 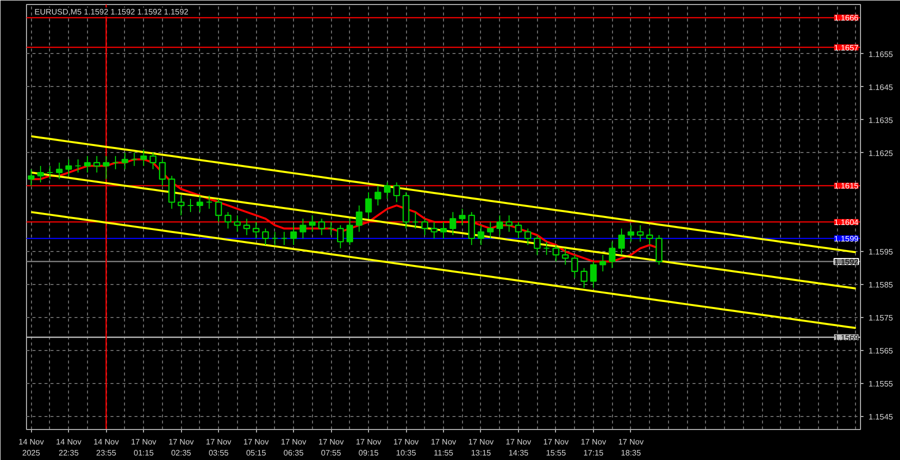 I want to click on ref-line-label: 1.1615, so click(x=847, y=186).